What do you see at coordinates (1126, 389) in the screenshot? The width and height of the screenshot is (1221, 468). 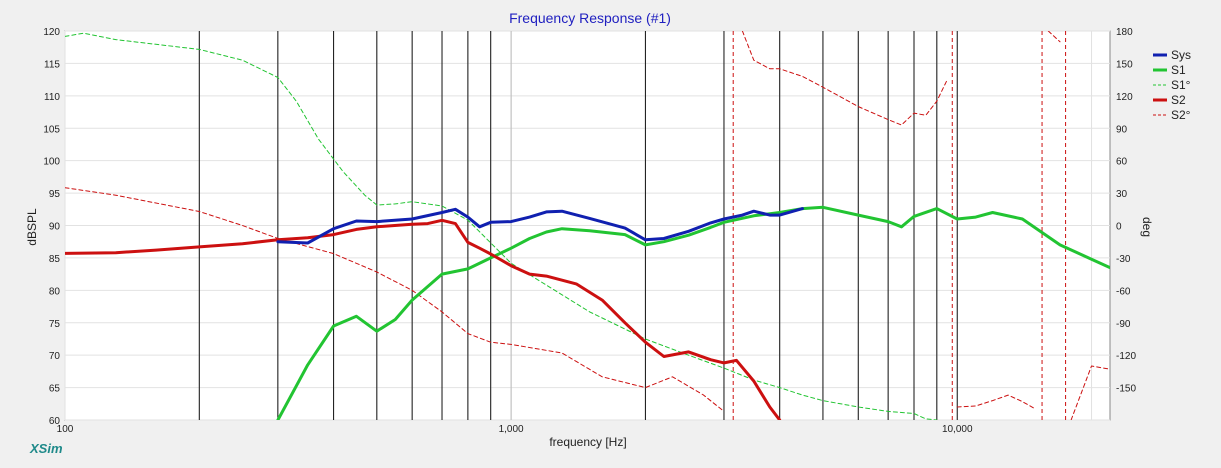 I see `y2-tick-label: -150` at bounding box center [1126, 389].